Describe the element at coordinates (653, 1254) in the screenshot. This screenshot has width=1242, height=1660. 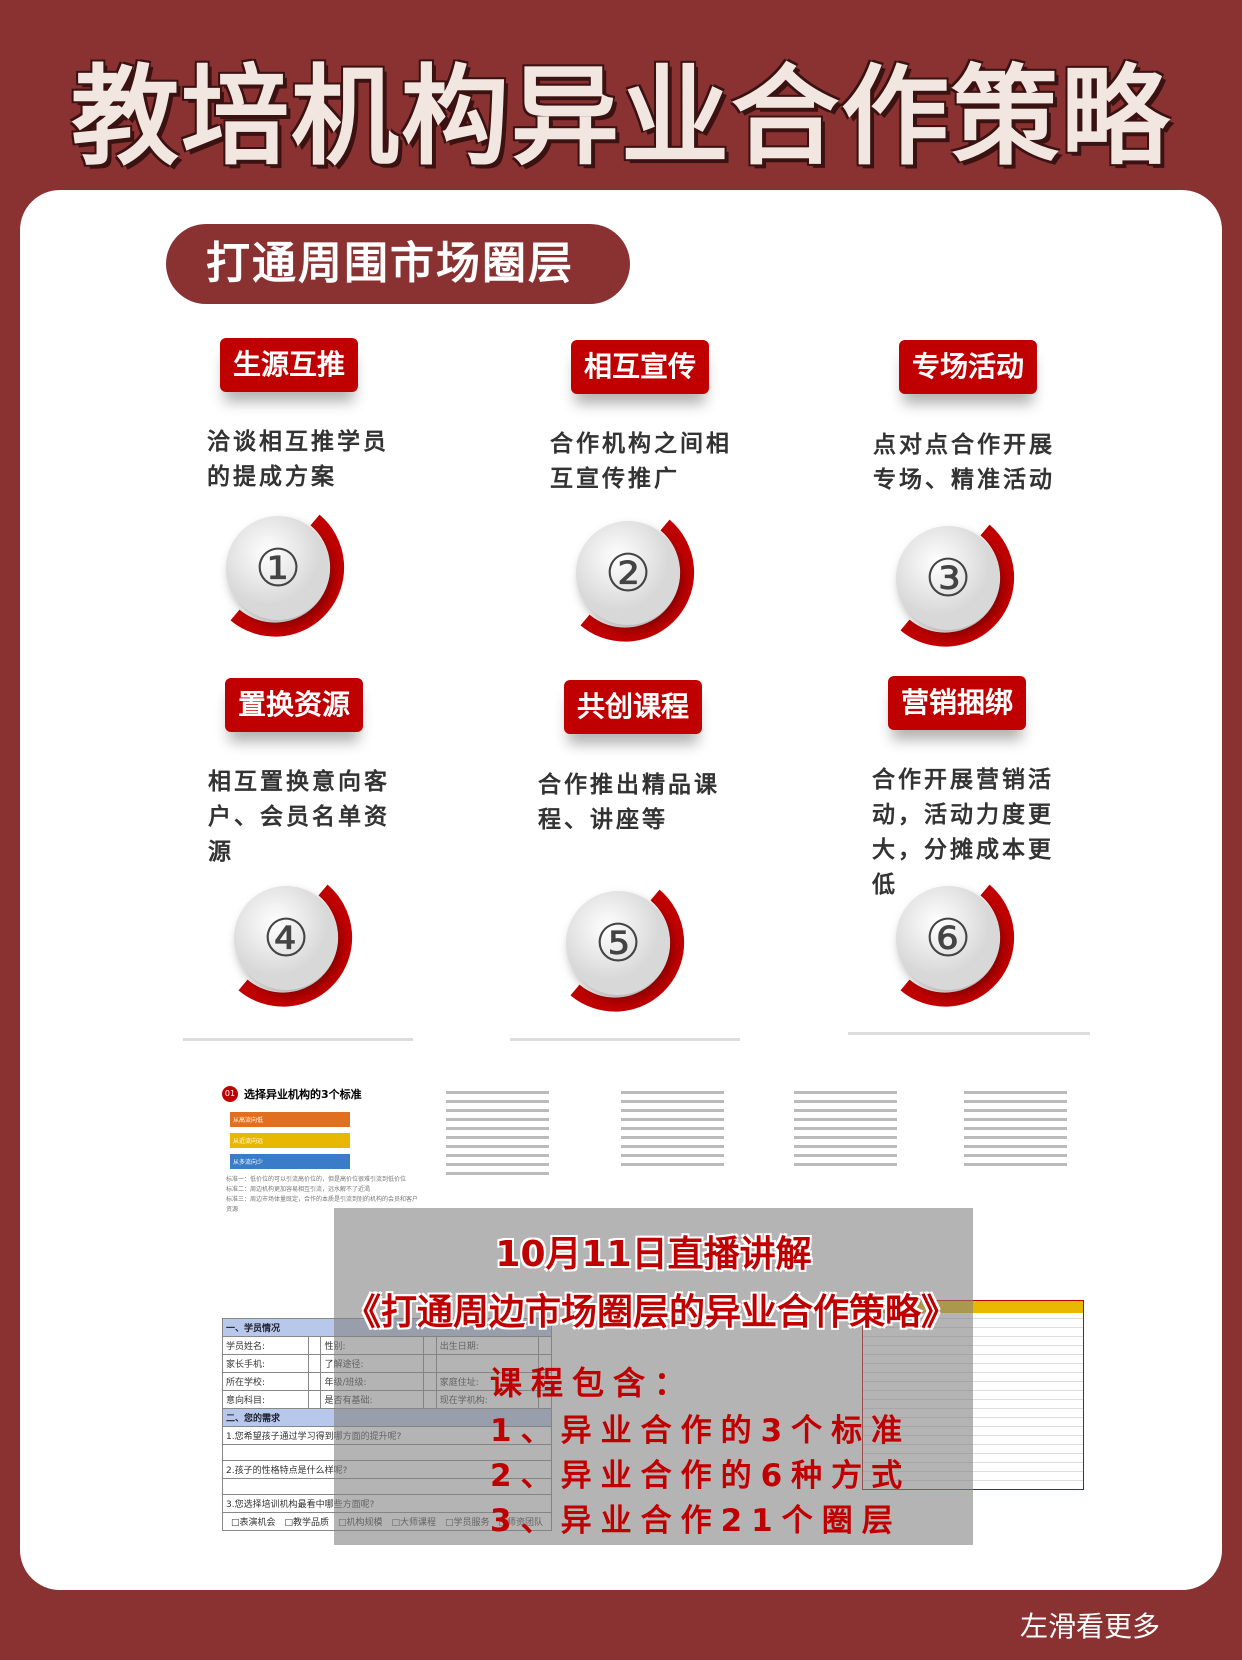
I see `promo-date: 10月11日直播讲解` at that location.